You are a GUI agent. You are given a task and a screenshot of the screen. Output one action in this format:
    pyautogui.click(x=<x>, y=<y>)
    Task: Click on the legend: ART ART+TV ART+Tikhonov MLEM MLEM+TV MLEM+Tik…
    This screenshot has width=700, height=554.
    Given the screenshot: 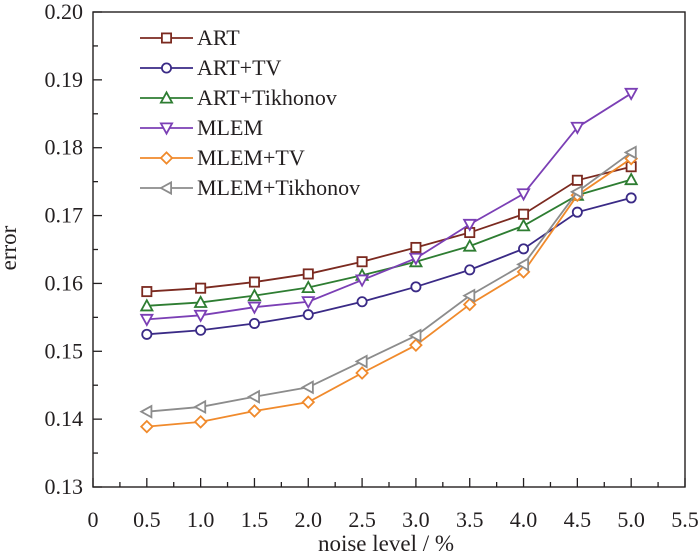 What is the action you would take?
    pyautogui.click(x=250, y=112)
    